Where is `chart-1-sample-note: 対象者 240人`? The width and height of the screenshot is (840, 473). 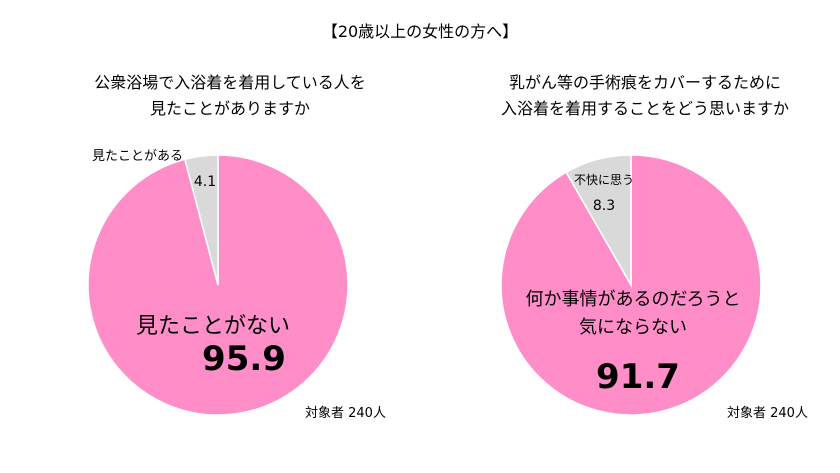
chart-1-sample-note: 対象者 240人 is located at coordinates (345, 413).